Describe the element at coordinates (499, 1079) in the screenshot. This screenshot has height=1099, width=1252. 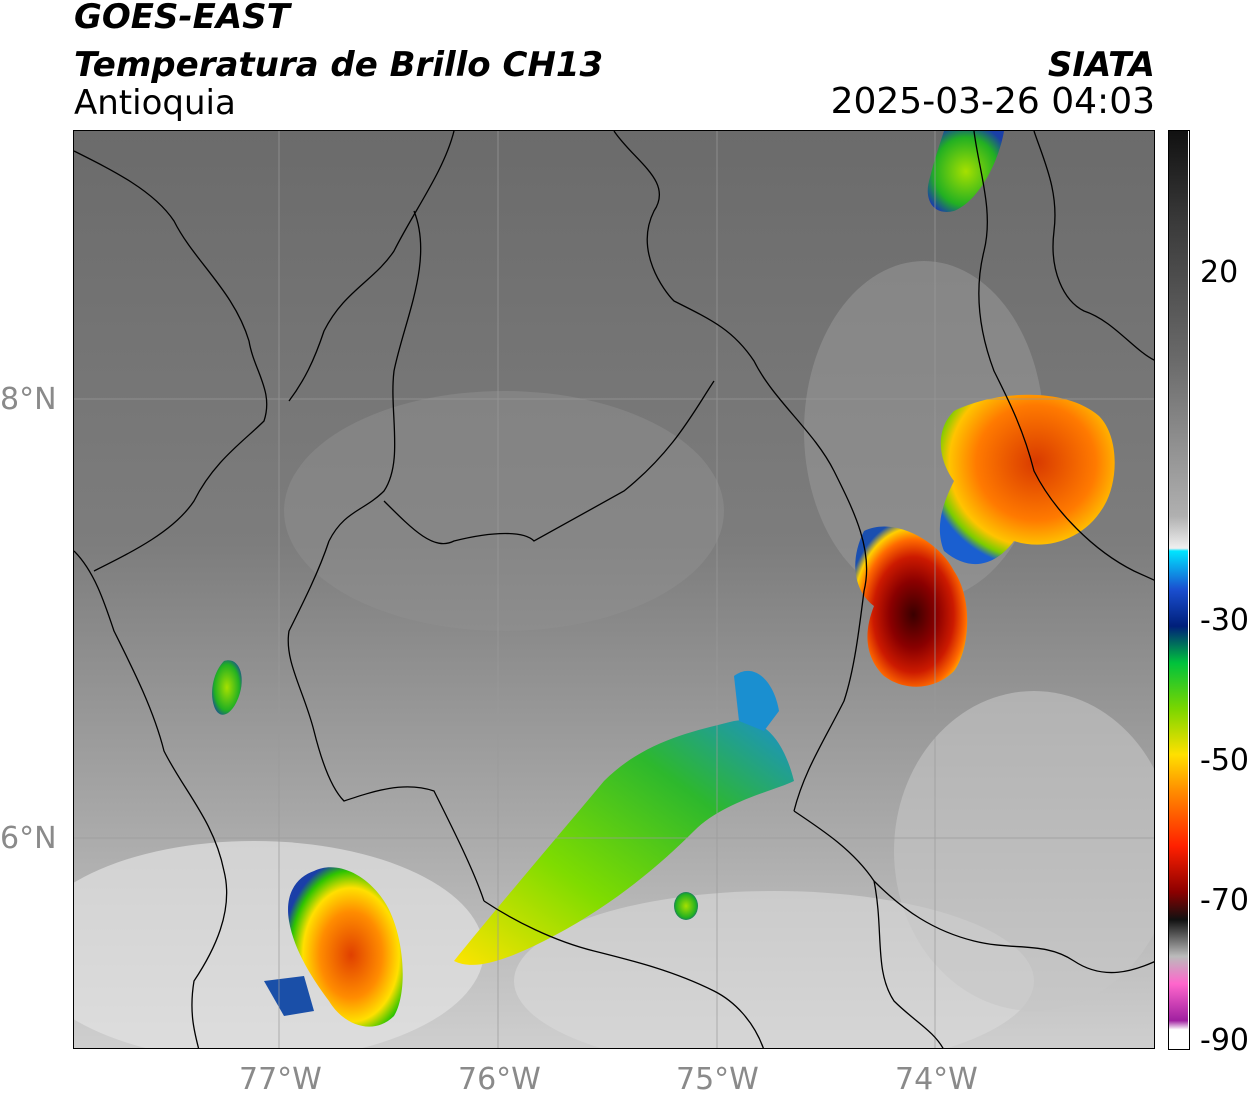
I see `lon-tick-76w: 76°W` at that location.